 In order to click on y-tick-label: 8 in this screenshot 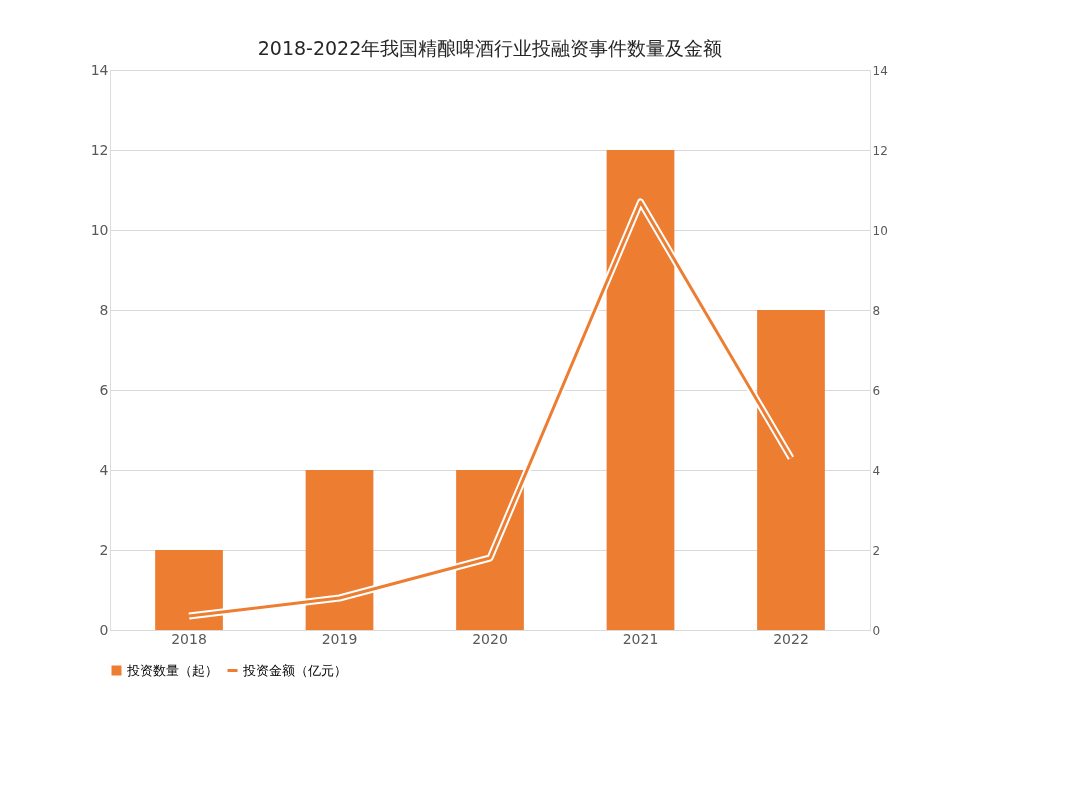, I will do `click(104, 309)`.